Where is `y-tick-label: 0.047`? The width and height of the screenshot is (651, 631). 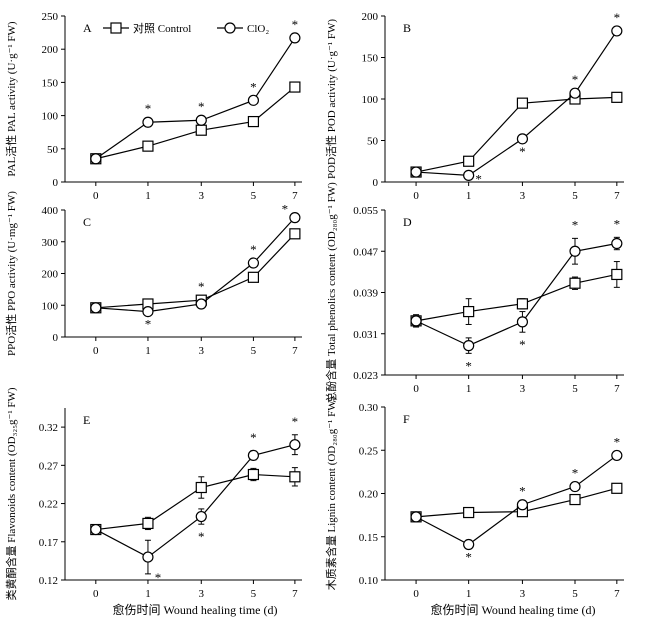
y-tick-label: 0.047 is located at coordinates (365, 252).